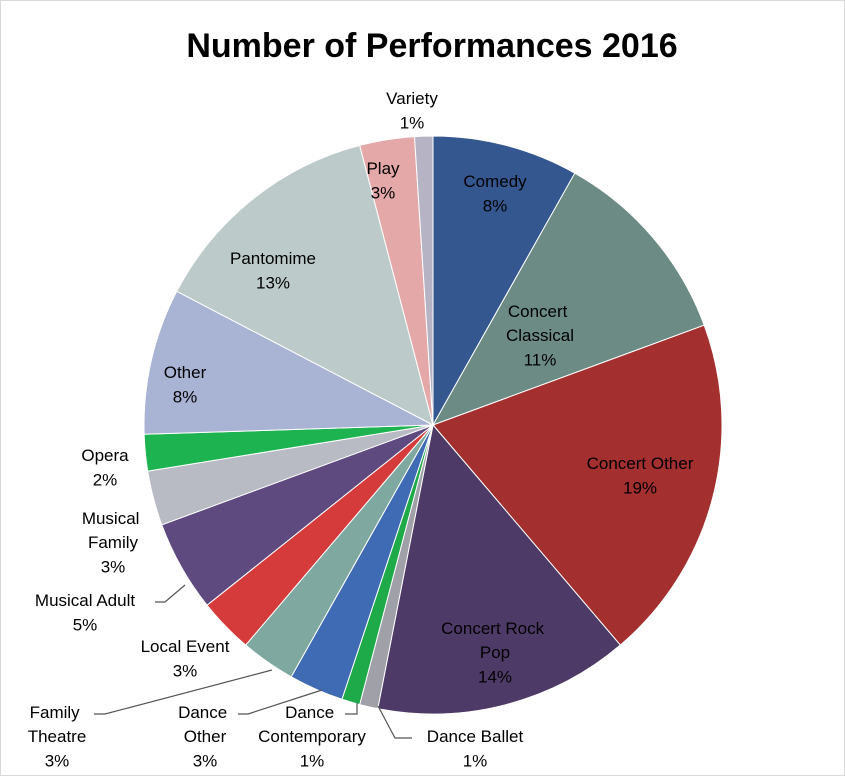  Describe the element at coordinates (383, 168) in the screenshot. I see `slice-label: Play` at that location.